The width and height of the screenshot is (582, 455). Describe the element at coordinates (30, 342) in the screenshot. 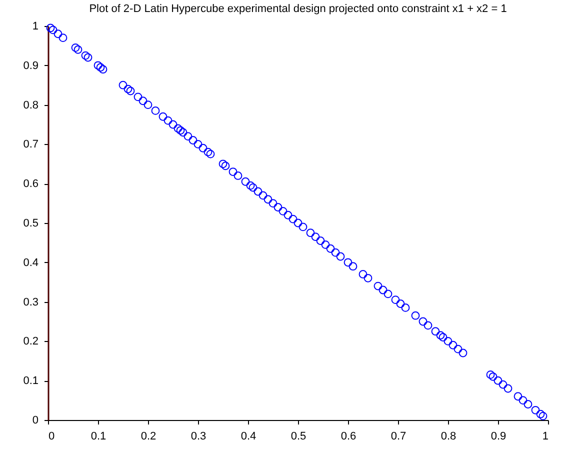

I see `y-tick-label: 0.2` at that location.